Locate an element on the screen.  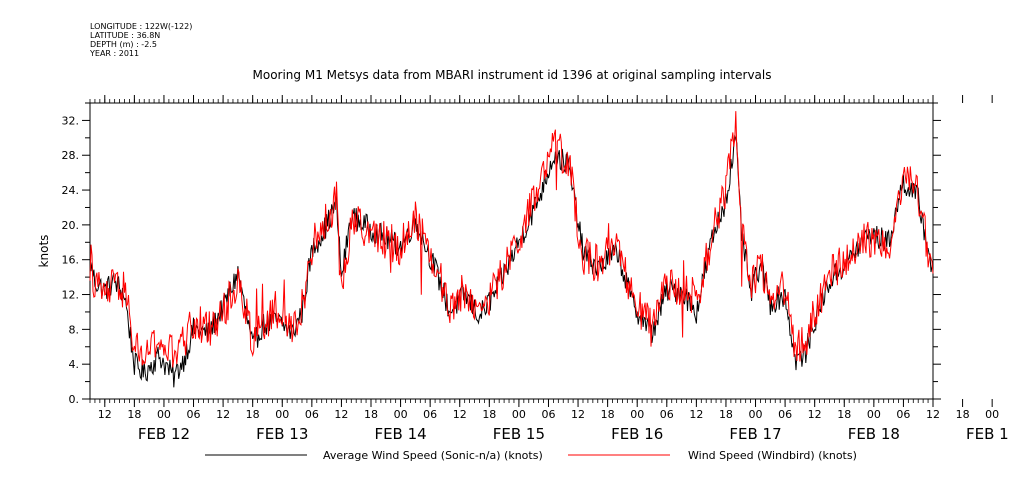
meta-latitude: LATITUDE : 36.8N is located at coordinates (125, 35).